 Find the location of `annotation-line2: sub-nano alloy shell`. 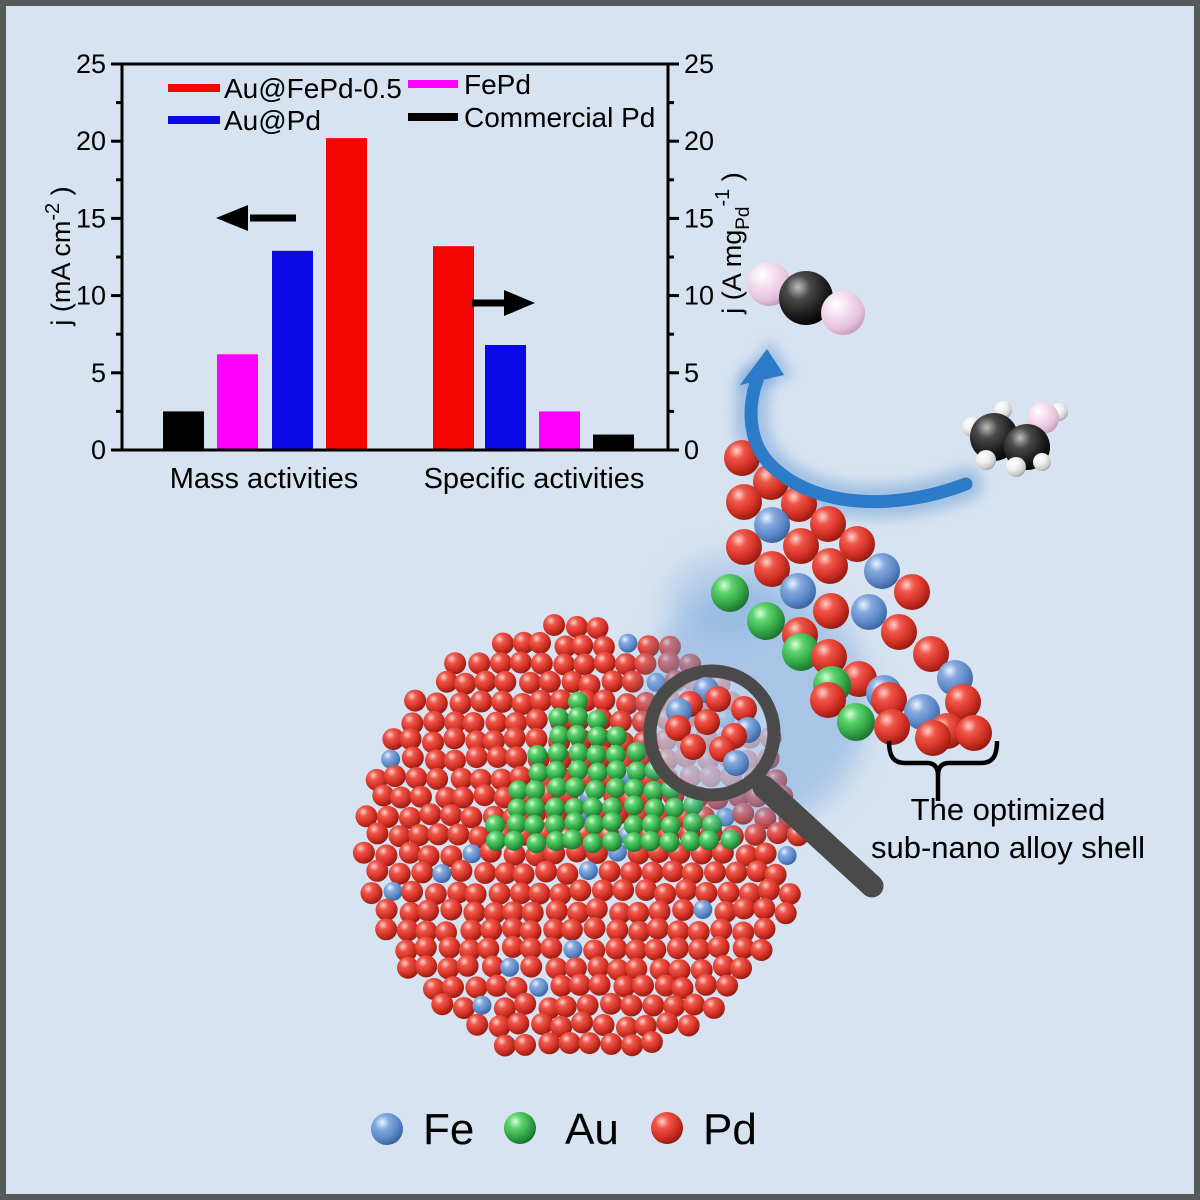

annotation-line2: sub-nano alloy shell is located at coordinates (1008, 847).